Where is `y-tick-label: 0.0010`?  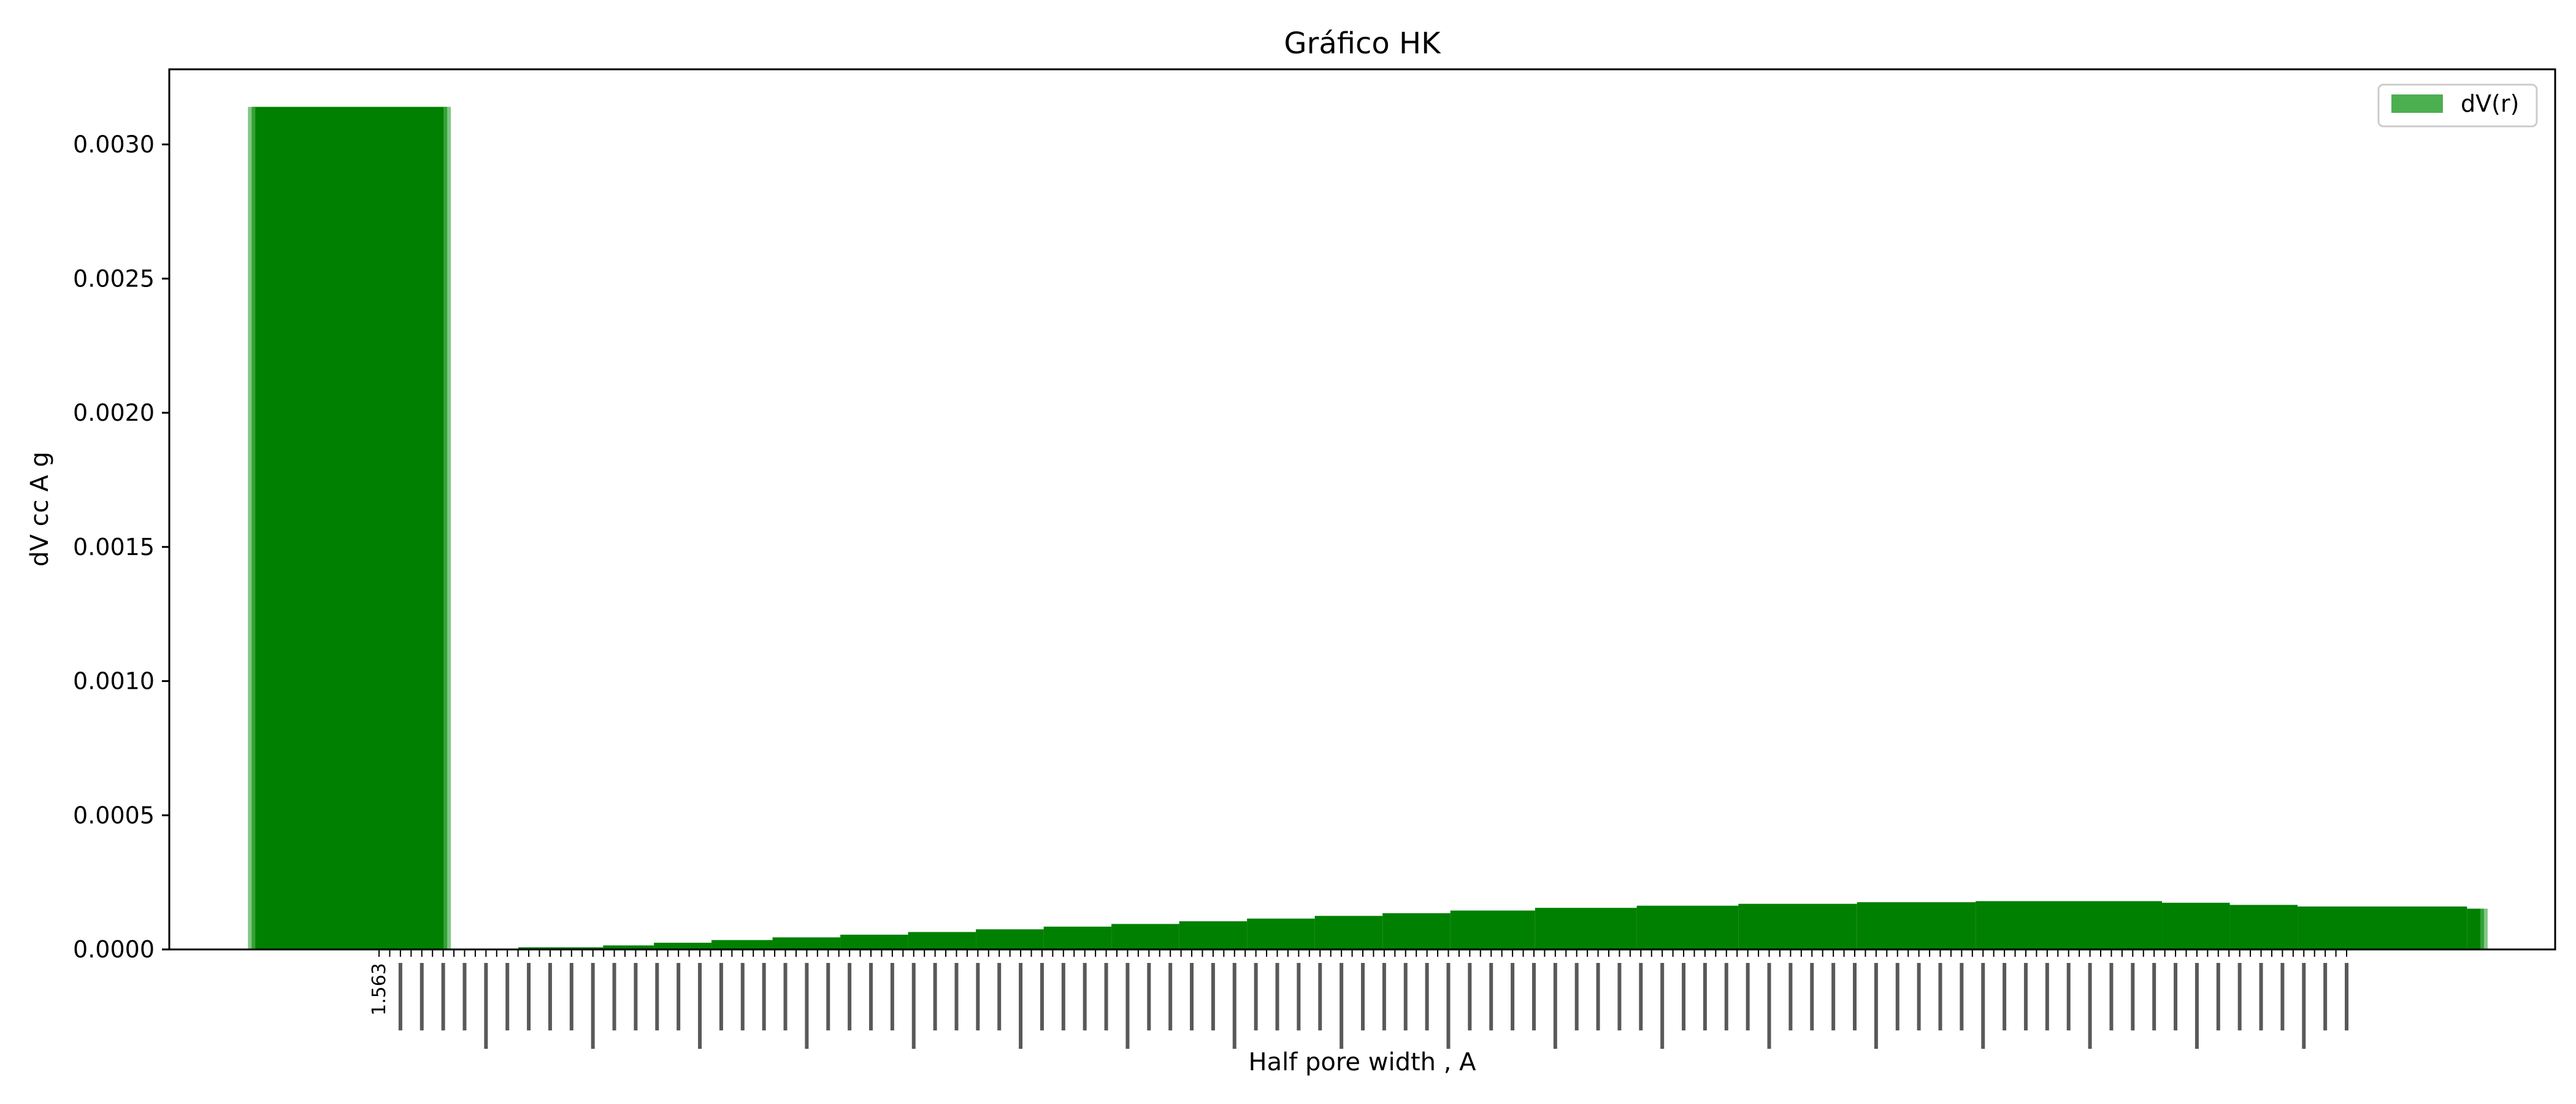 y-tick-label: 0.0010 is located at coordinates (114, 681).